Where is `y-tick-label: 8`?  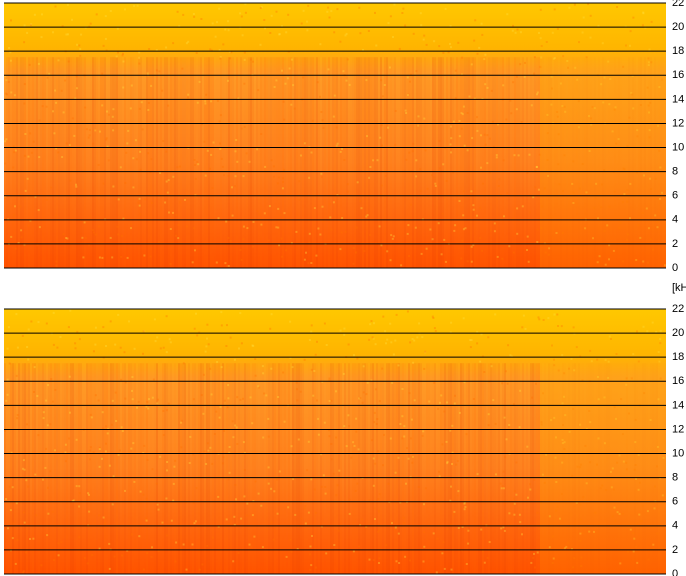 y-tick-label: 8 is located at coordinates (675, 172).